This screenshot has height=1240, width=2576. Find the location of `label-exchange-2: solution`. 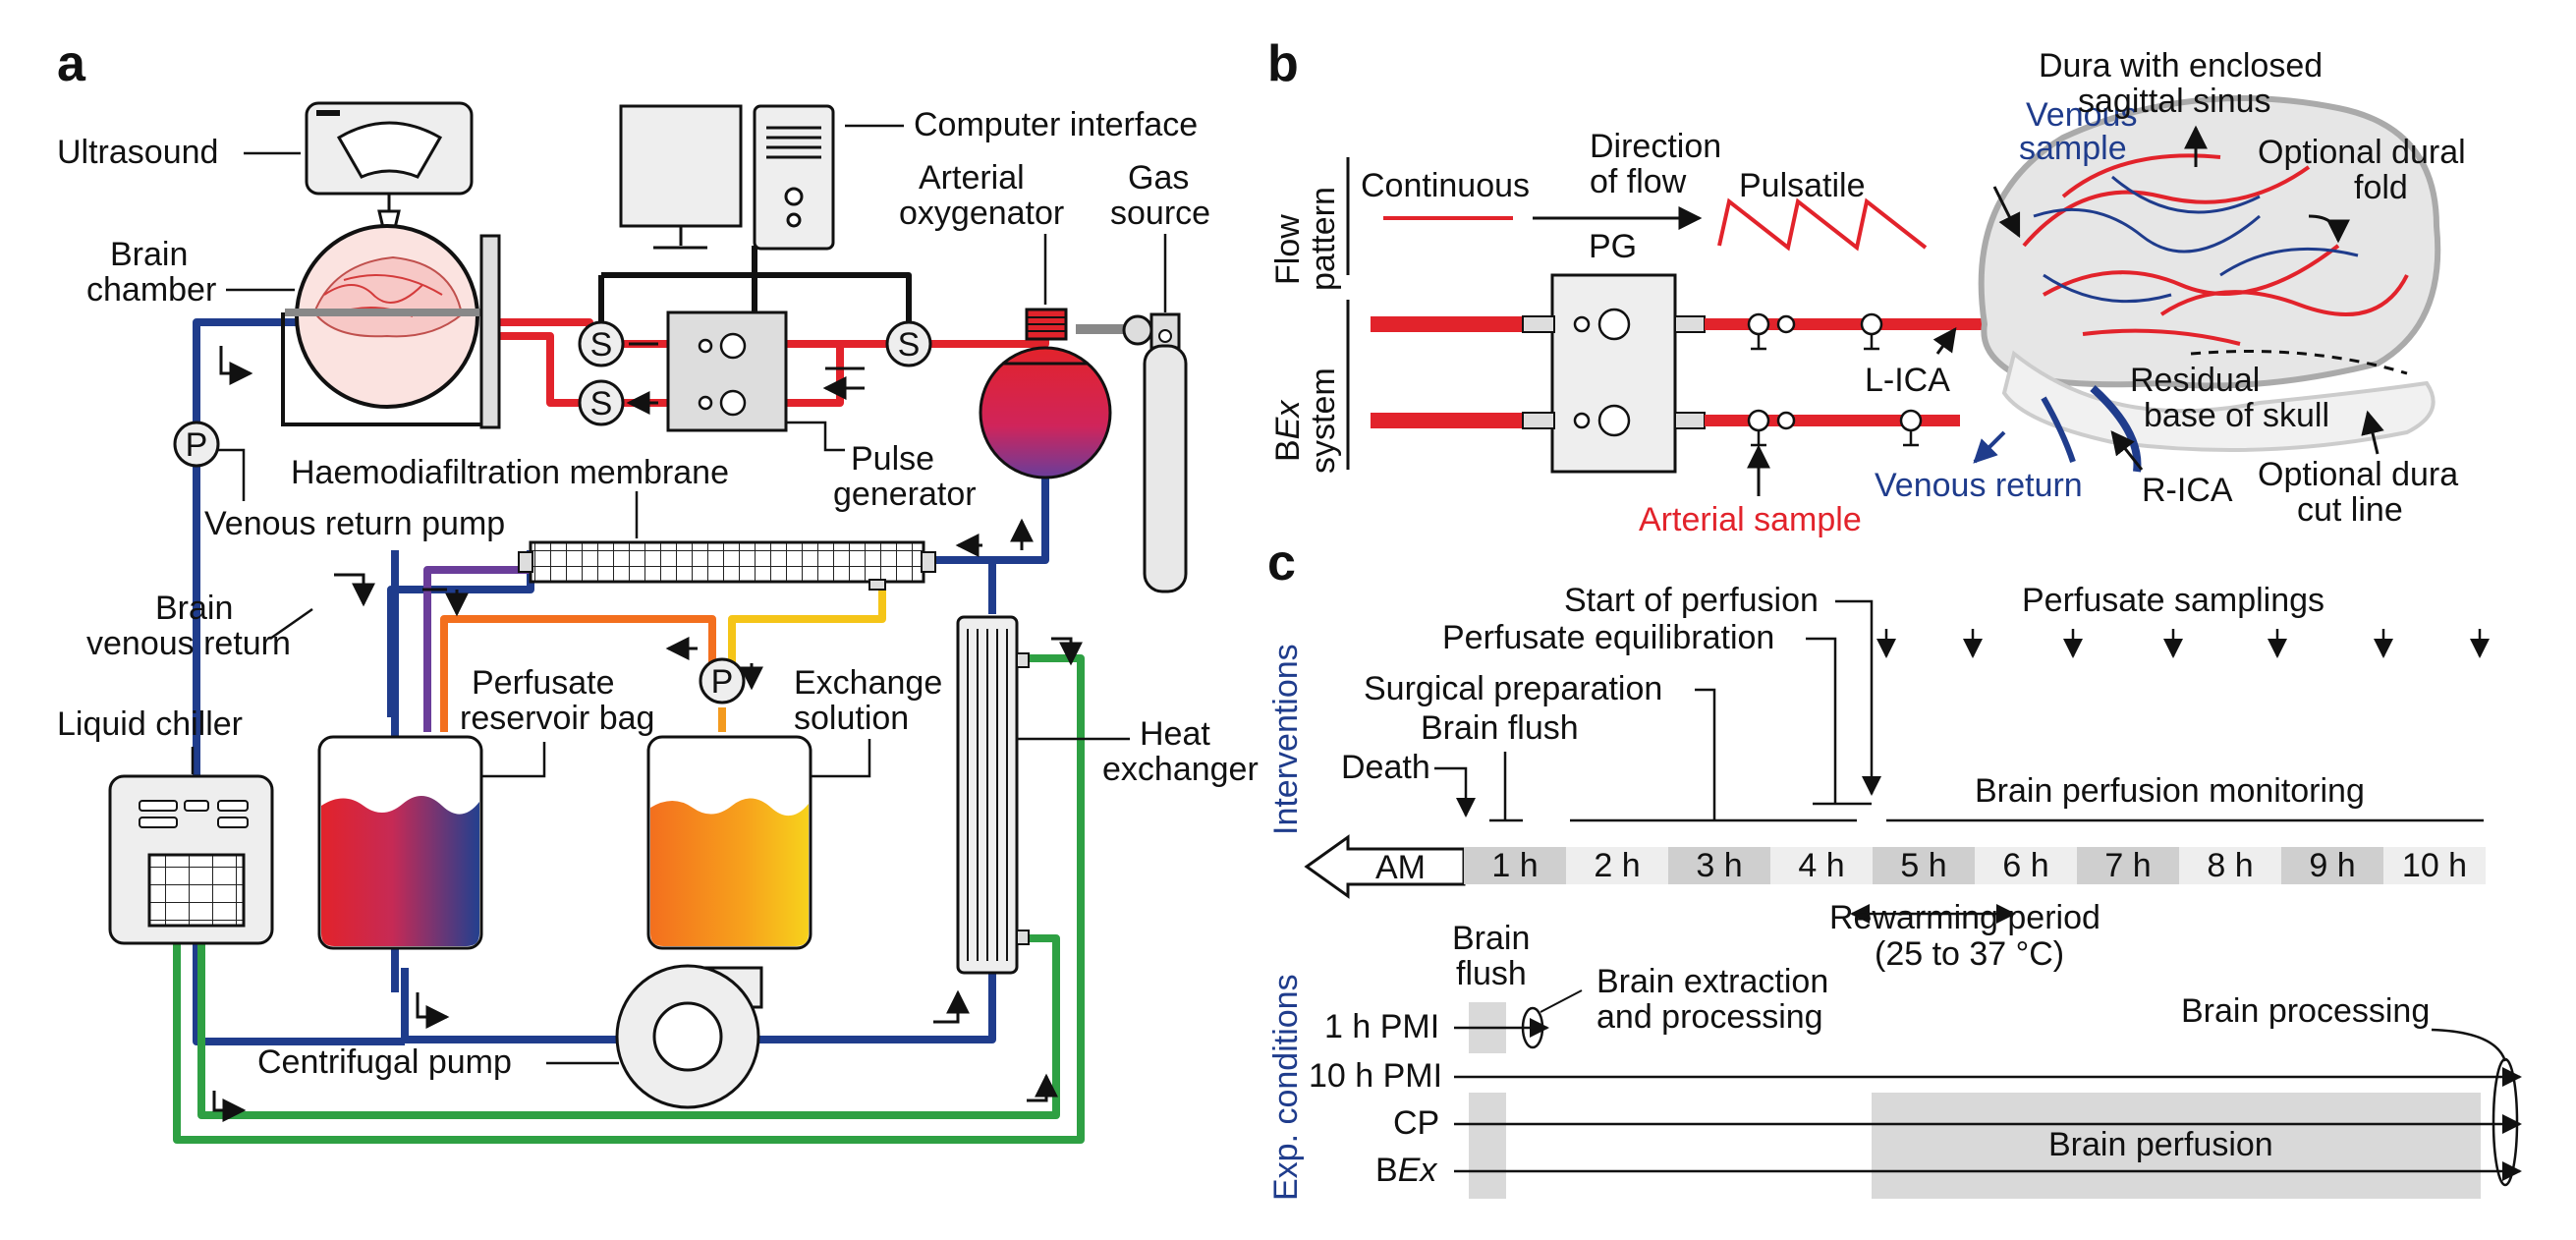

label-exchange-2: solution is located at coordinates (851, 718).